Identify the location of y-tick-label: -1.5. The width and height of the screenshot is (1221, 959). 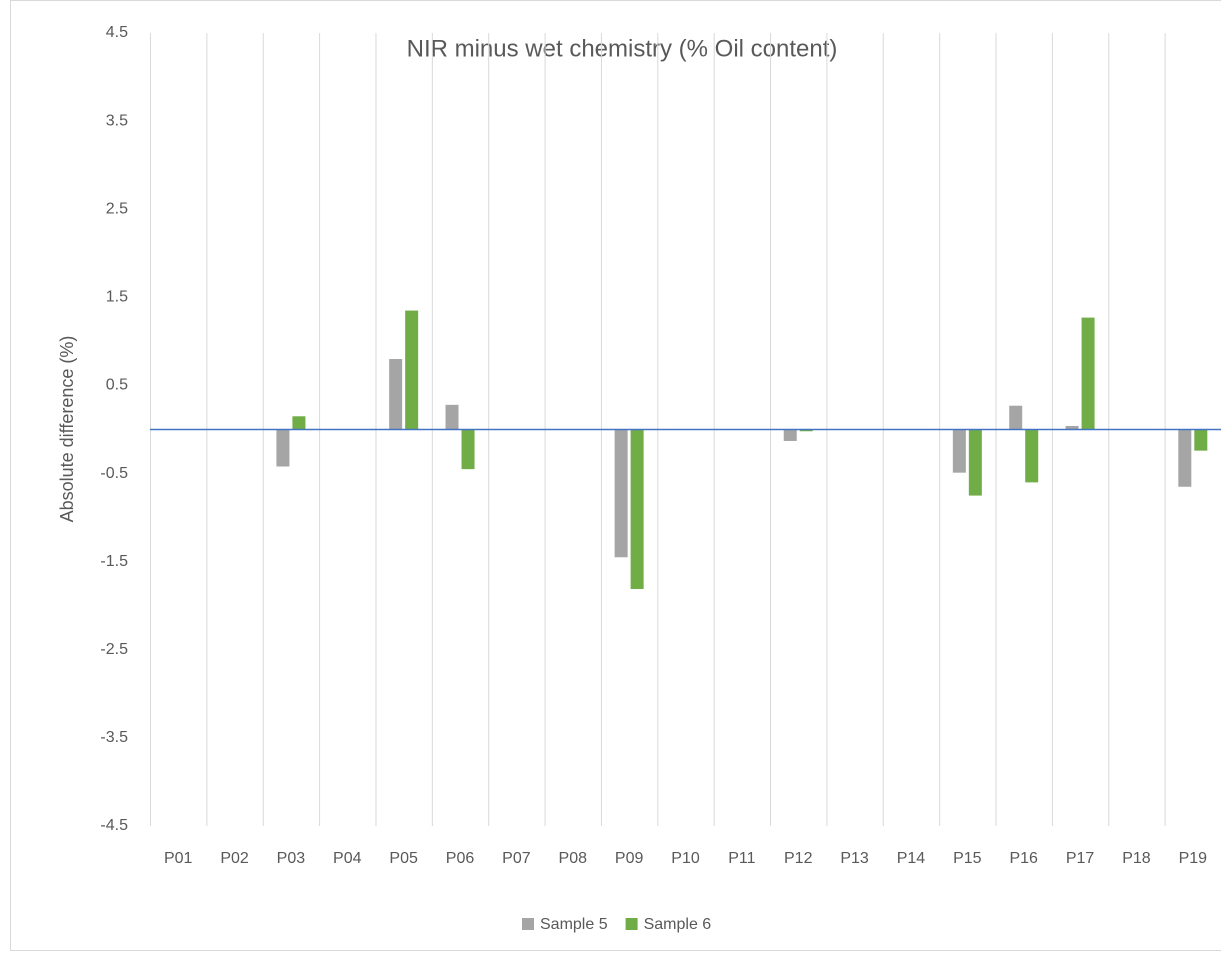
(114, 561).